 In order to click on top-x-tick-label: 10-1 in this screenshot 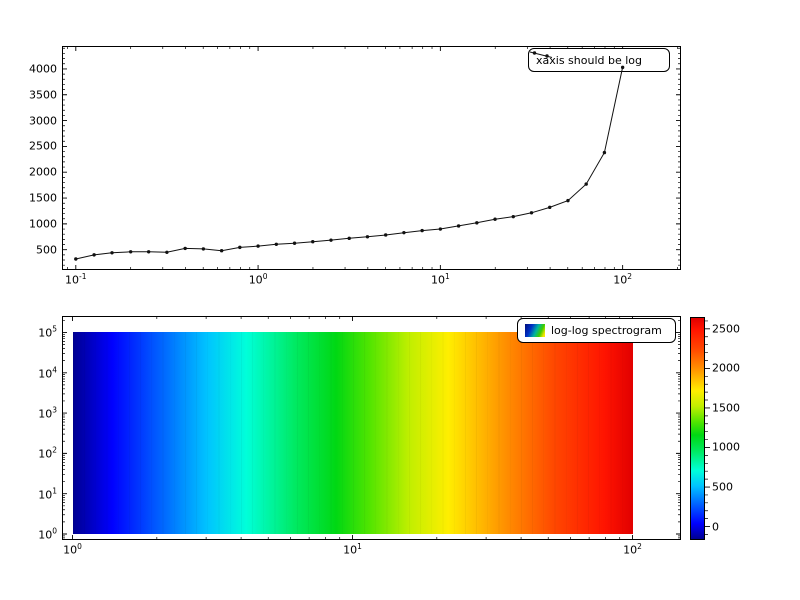, I will do `click(76, 279)`.